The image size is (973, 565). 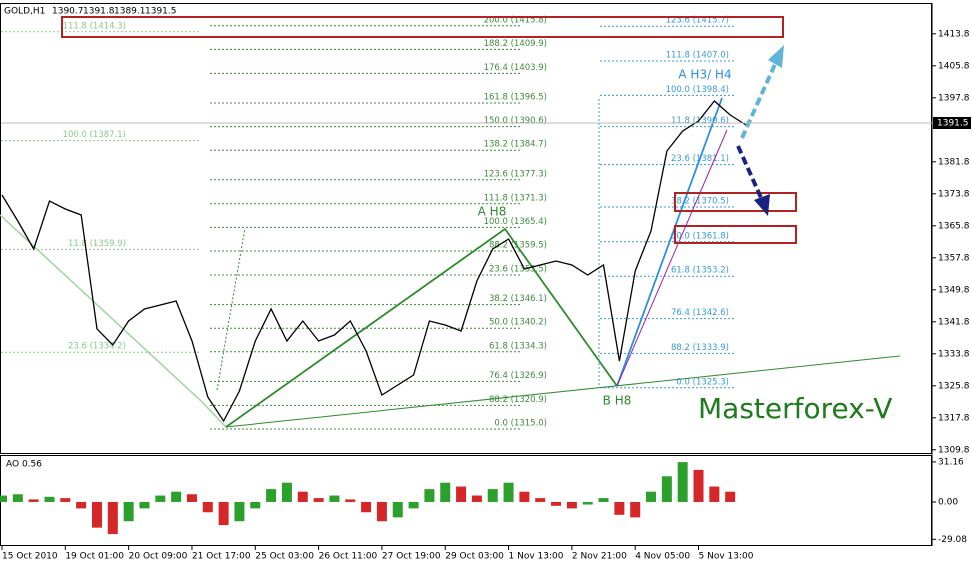 What do you see at coordinates (518, 323) in the screenshot?
I see `fib-label: 50.0 (1340.2)` at bounding box center [518, 323].